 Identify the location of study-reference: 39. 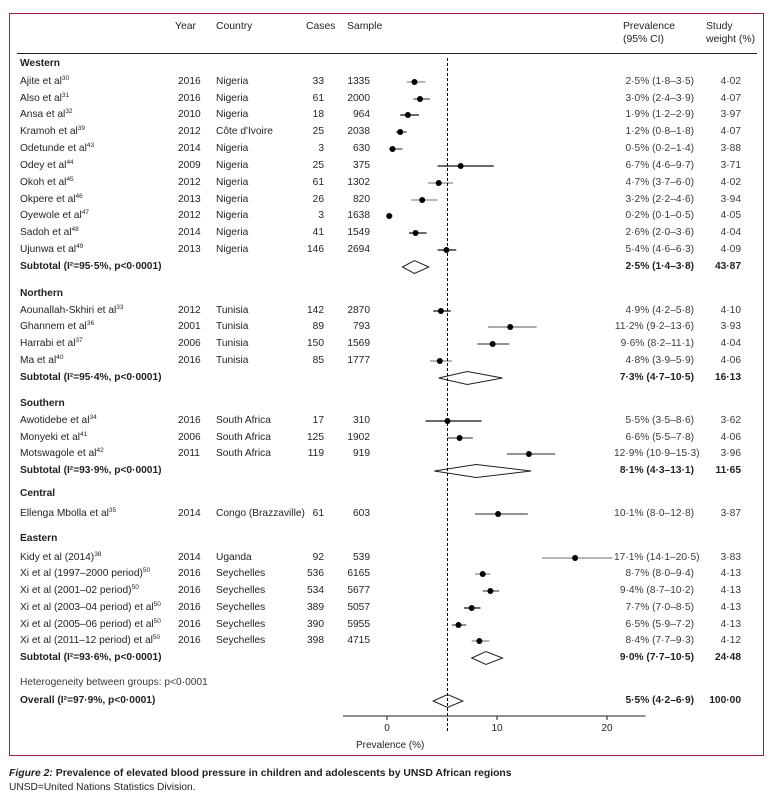
(81, 128).